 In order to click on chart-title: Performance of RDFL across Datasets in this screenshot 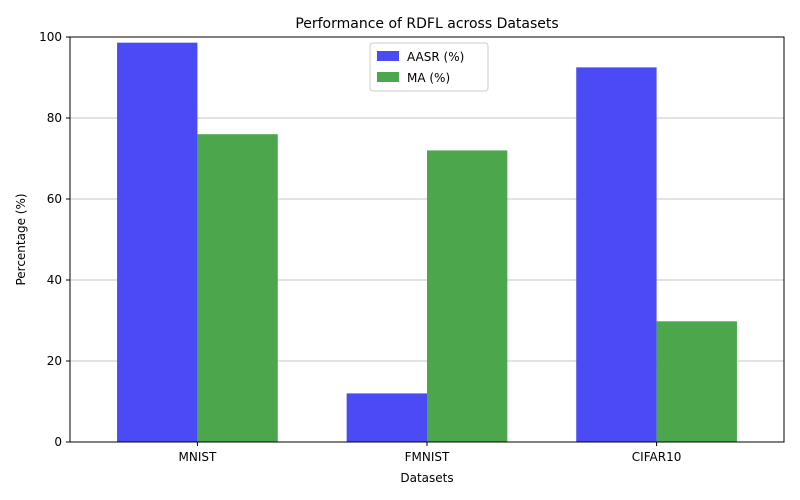, I will do `click(426, 24)`.